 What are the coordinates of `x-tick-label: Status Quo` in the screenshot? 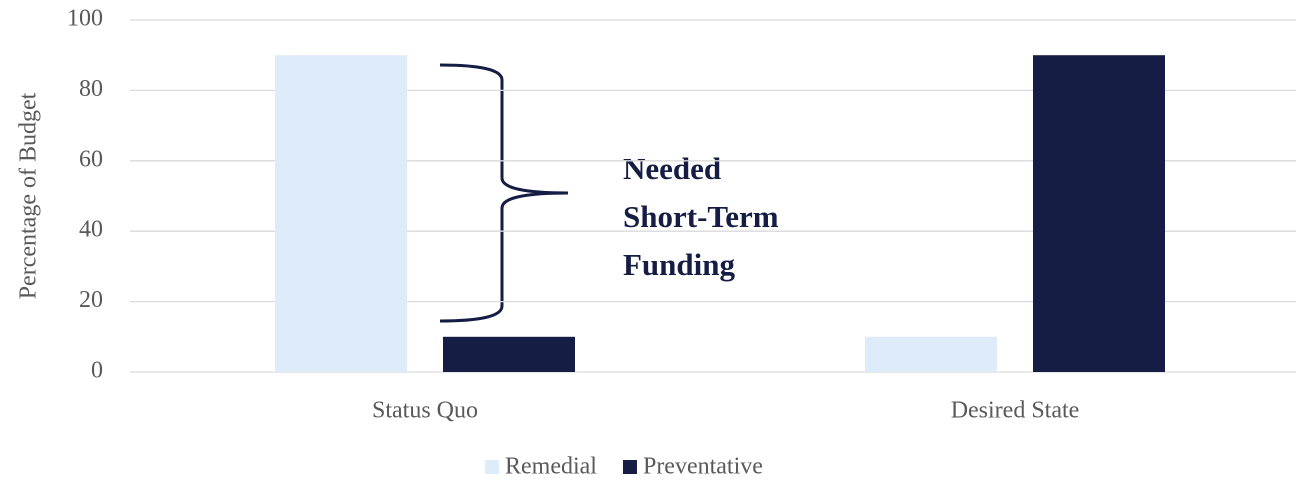 It's located at (425, 411).